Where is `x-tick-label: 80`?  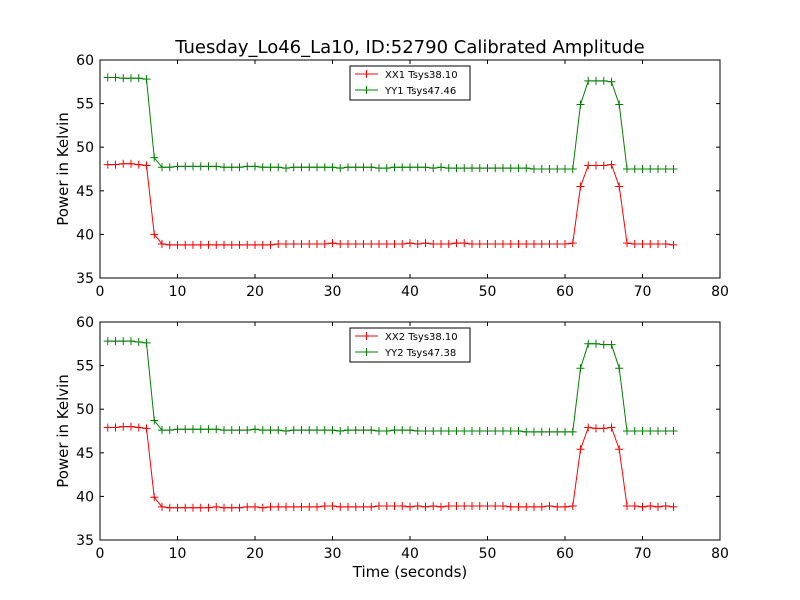
x-tick-label: 80 is located at coordinates (720, 292).